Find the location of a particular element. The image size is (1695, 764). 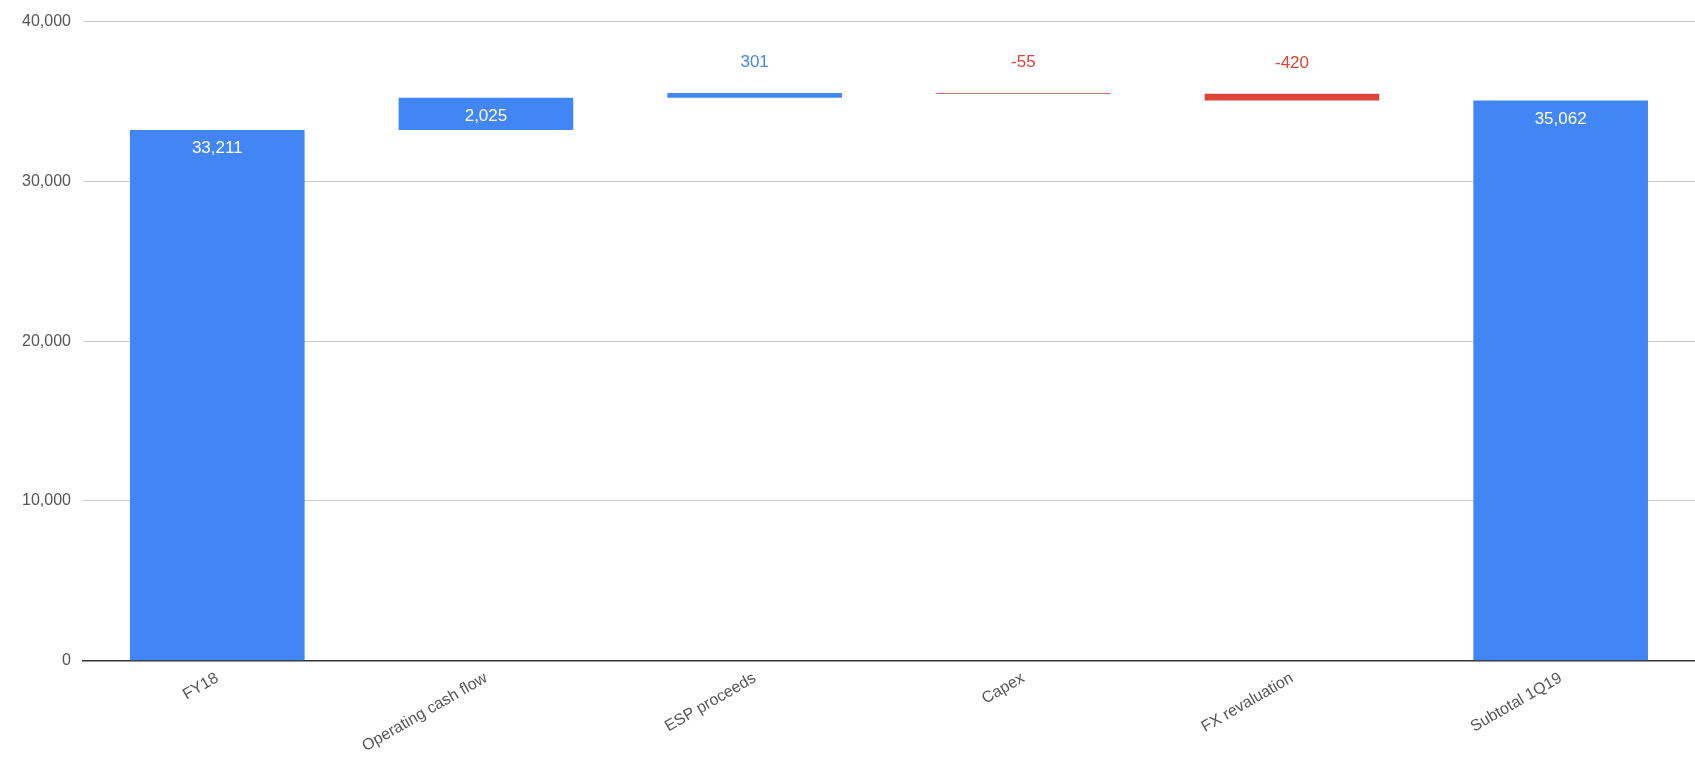

data-label: -420 is located at coordinates (1291, 62).